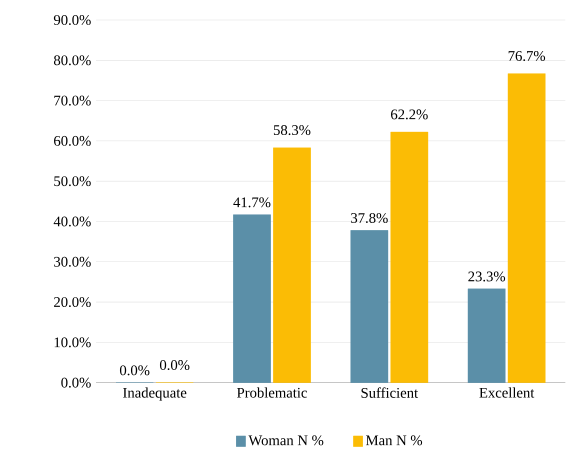  What do you see at coordinates (506, 392) in the screenshot?
I see `x-tick-label: Excellent` at bounding box center [506, 392].